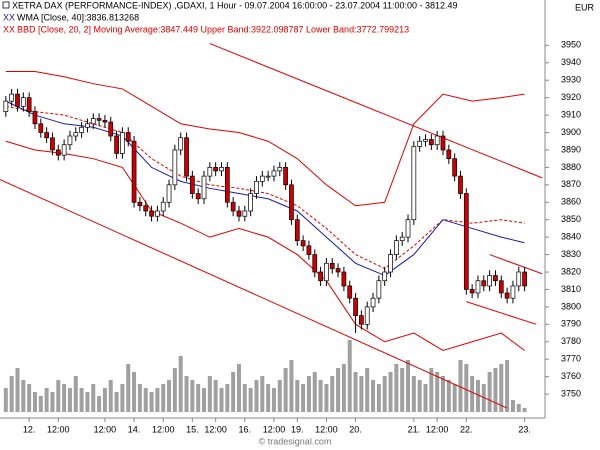 The image size is (600, 450). What do you see at coordinates (571, 393) in the screenshot?
I see `y-tick-label: 3750` at bounding box center [571, 393].